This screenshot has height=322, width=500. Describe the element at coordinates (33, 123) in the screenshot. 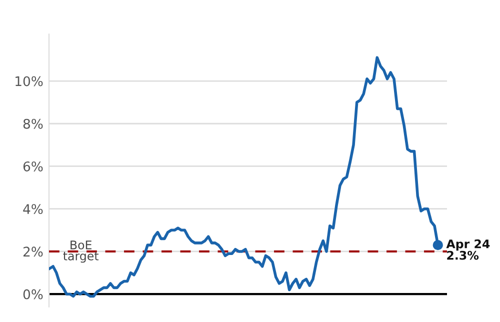

I see `y-tick-label: 8%` at that location.